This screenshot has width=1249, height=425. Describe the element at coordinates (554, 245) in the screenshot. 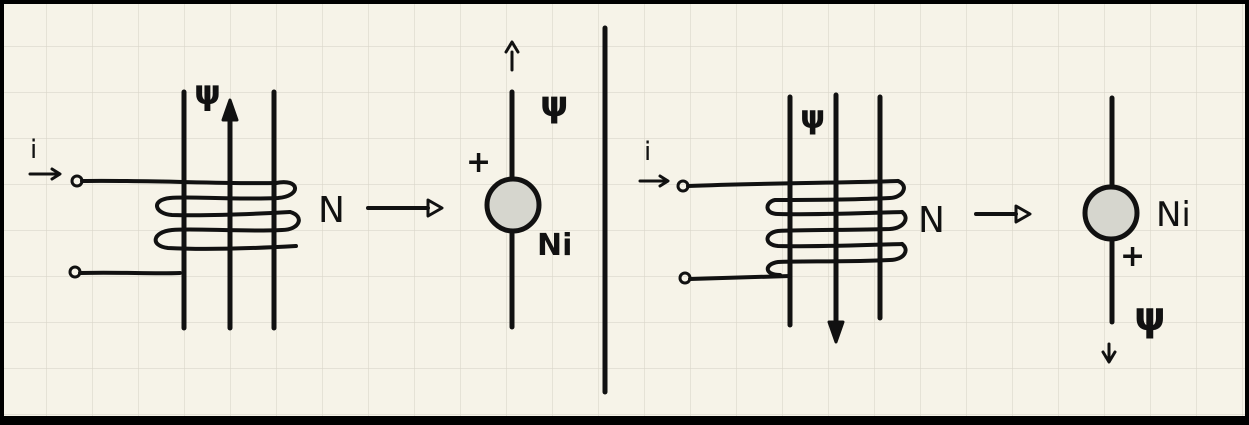

I see `left-source-label: Ni` at that location.